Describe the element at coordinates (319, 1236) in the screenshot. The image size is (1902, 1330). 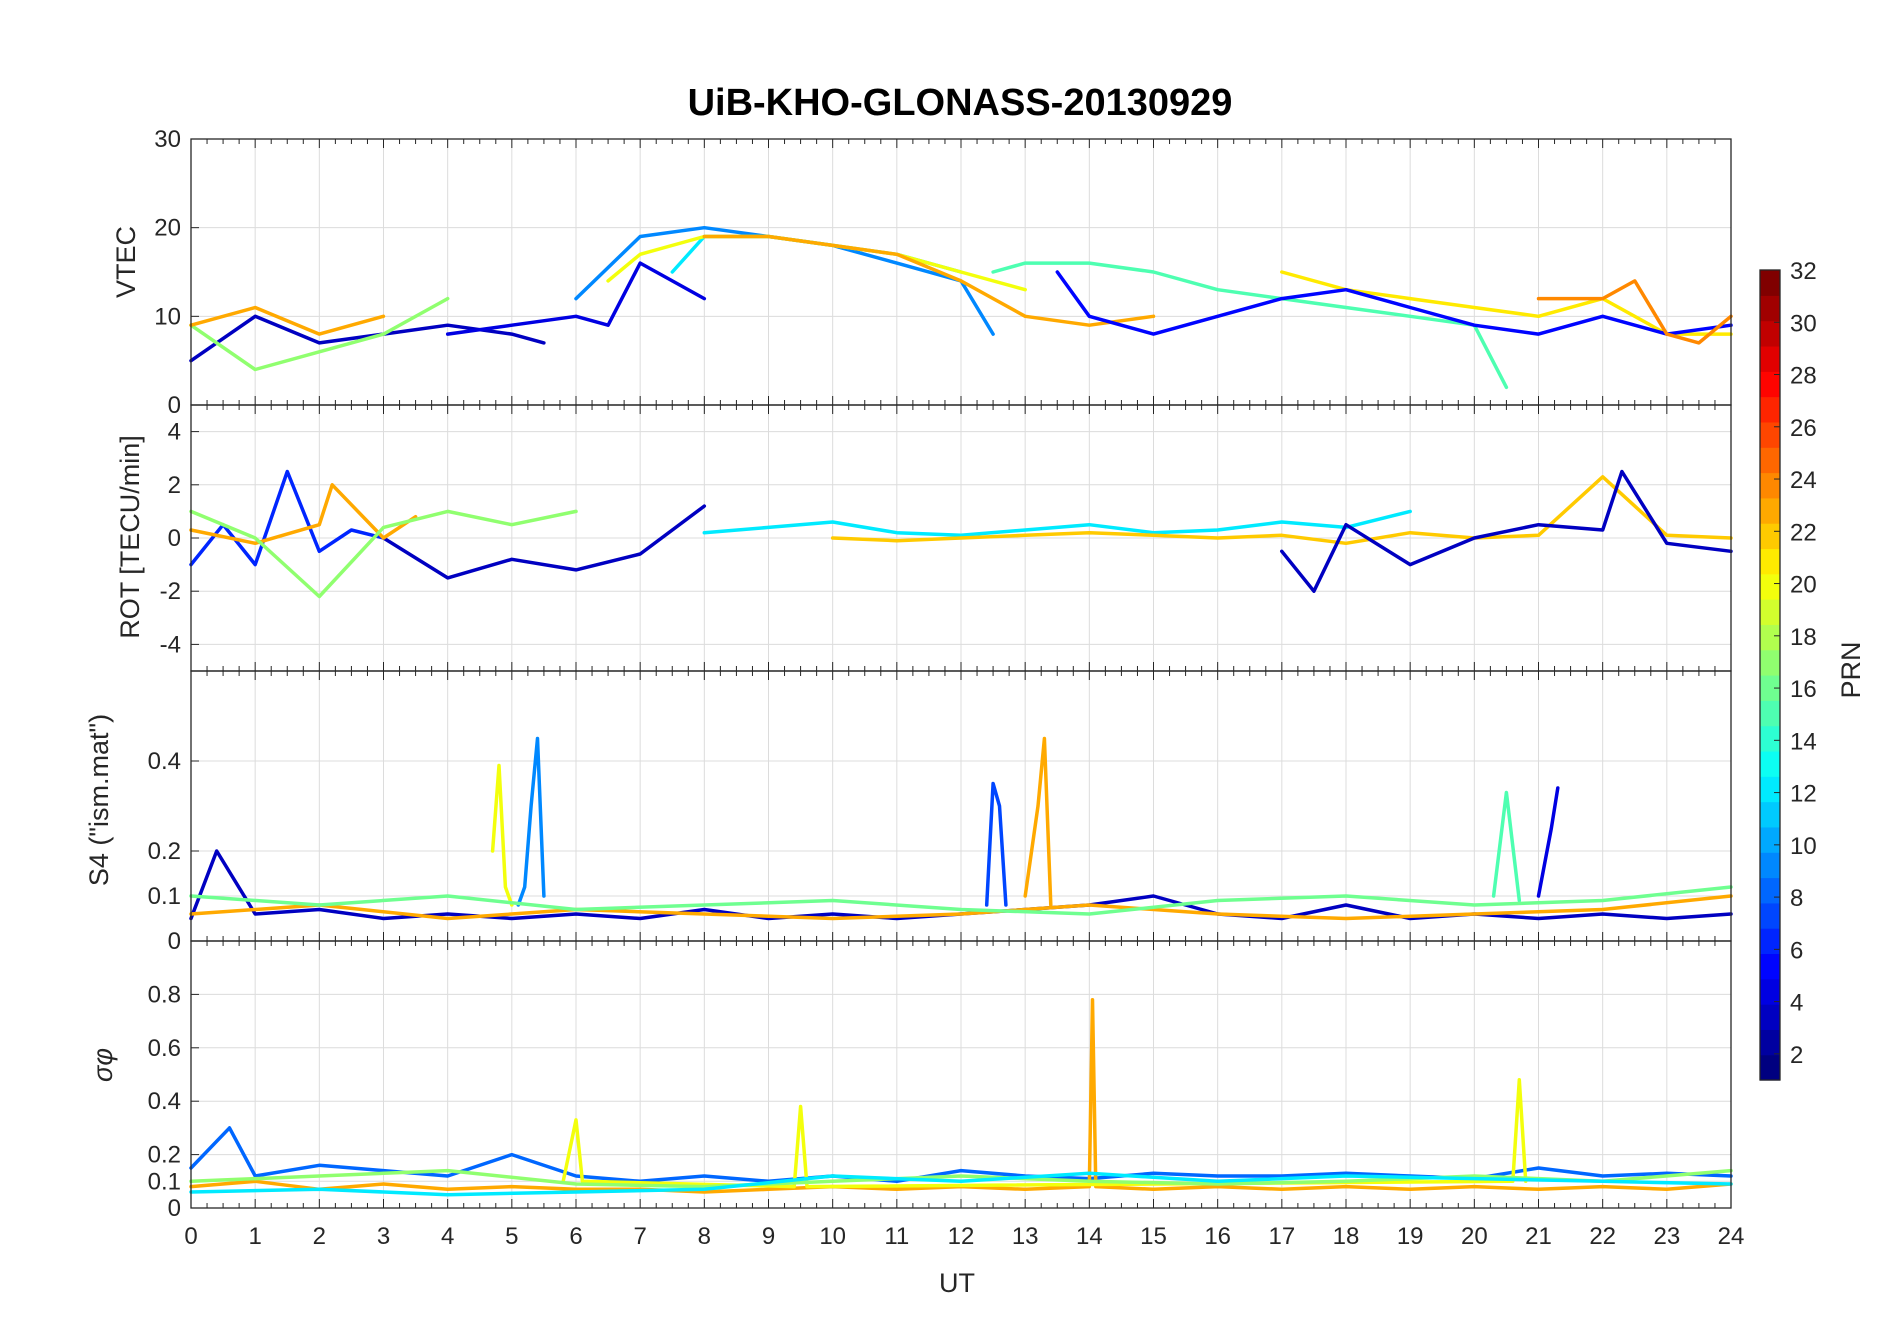
I see `x-tick-label: 2` at that location.